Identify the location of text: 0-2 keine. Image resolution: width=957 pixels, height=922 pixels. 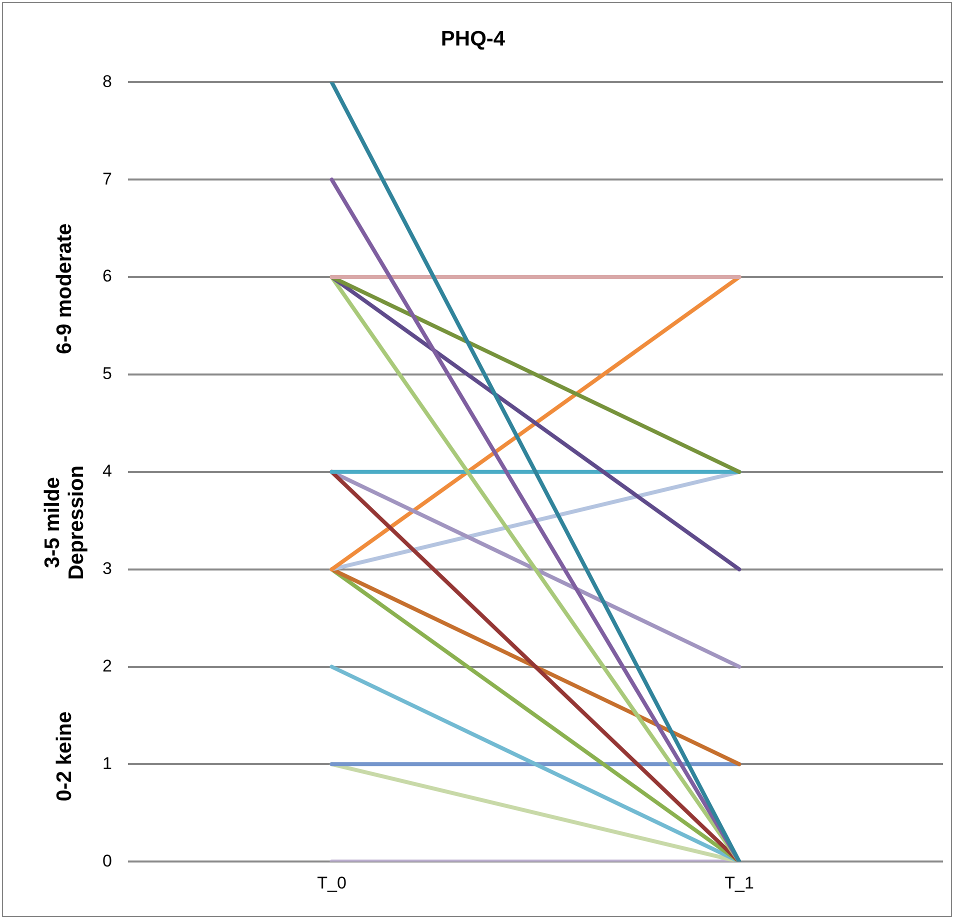
(64, 756).